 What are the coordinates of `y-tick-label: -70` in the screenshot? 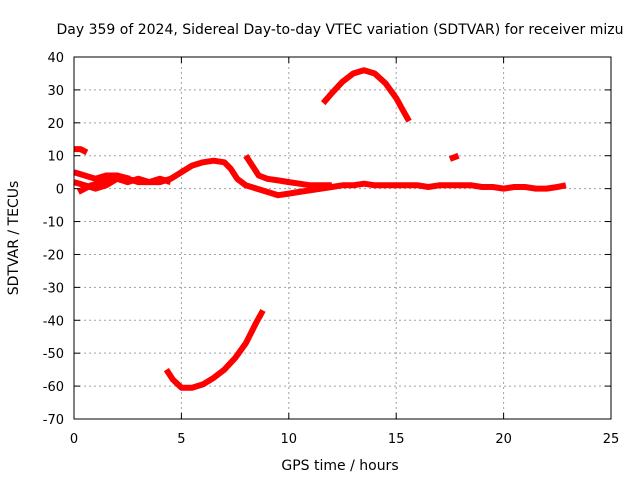 It's located at (53, 420).